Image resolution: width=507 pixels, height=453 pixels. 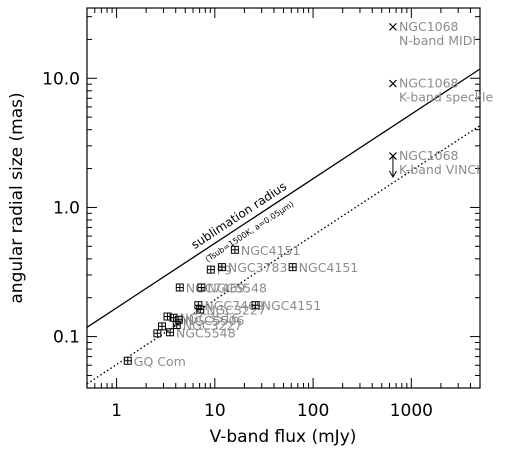 I want to click on point-label: NGC7469, so click(x=234, y=305).